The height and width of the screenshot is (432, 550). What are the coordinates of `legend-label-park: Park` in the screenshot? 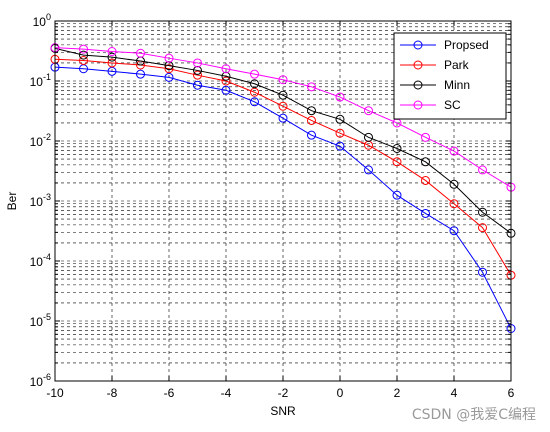 It's located at (457, 65).